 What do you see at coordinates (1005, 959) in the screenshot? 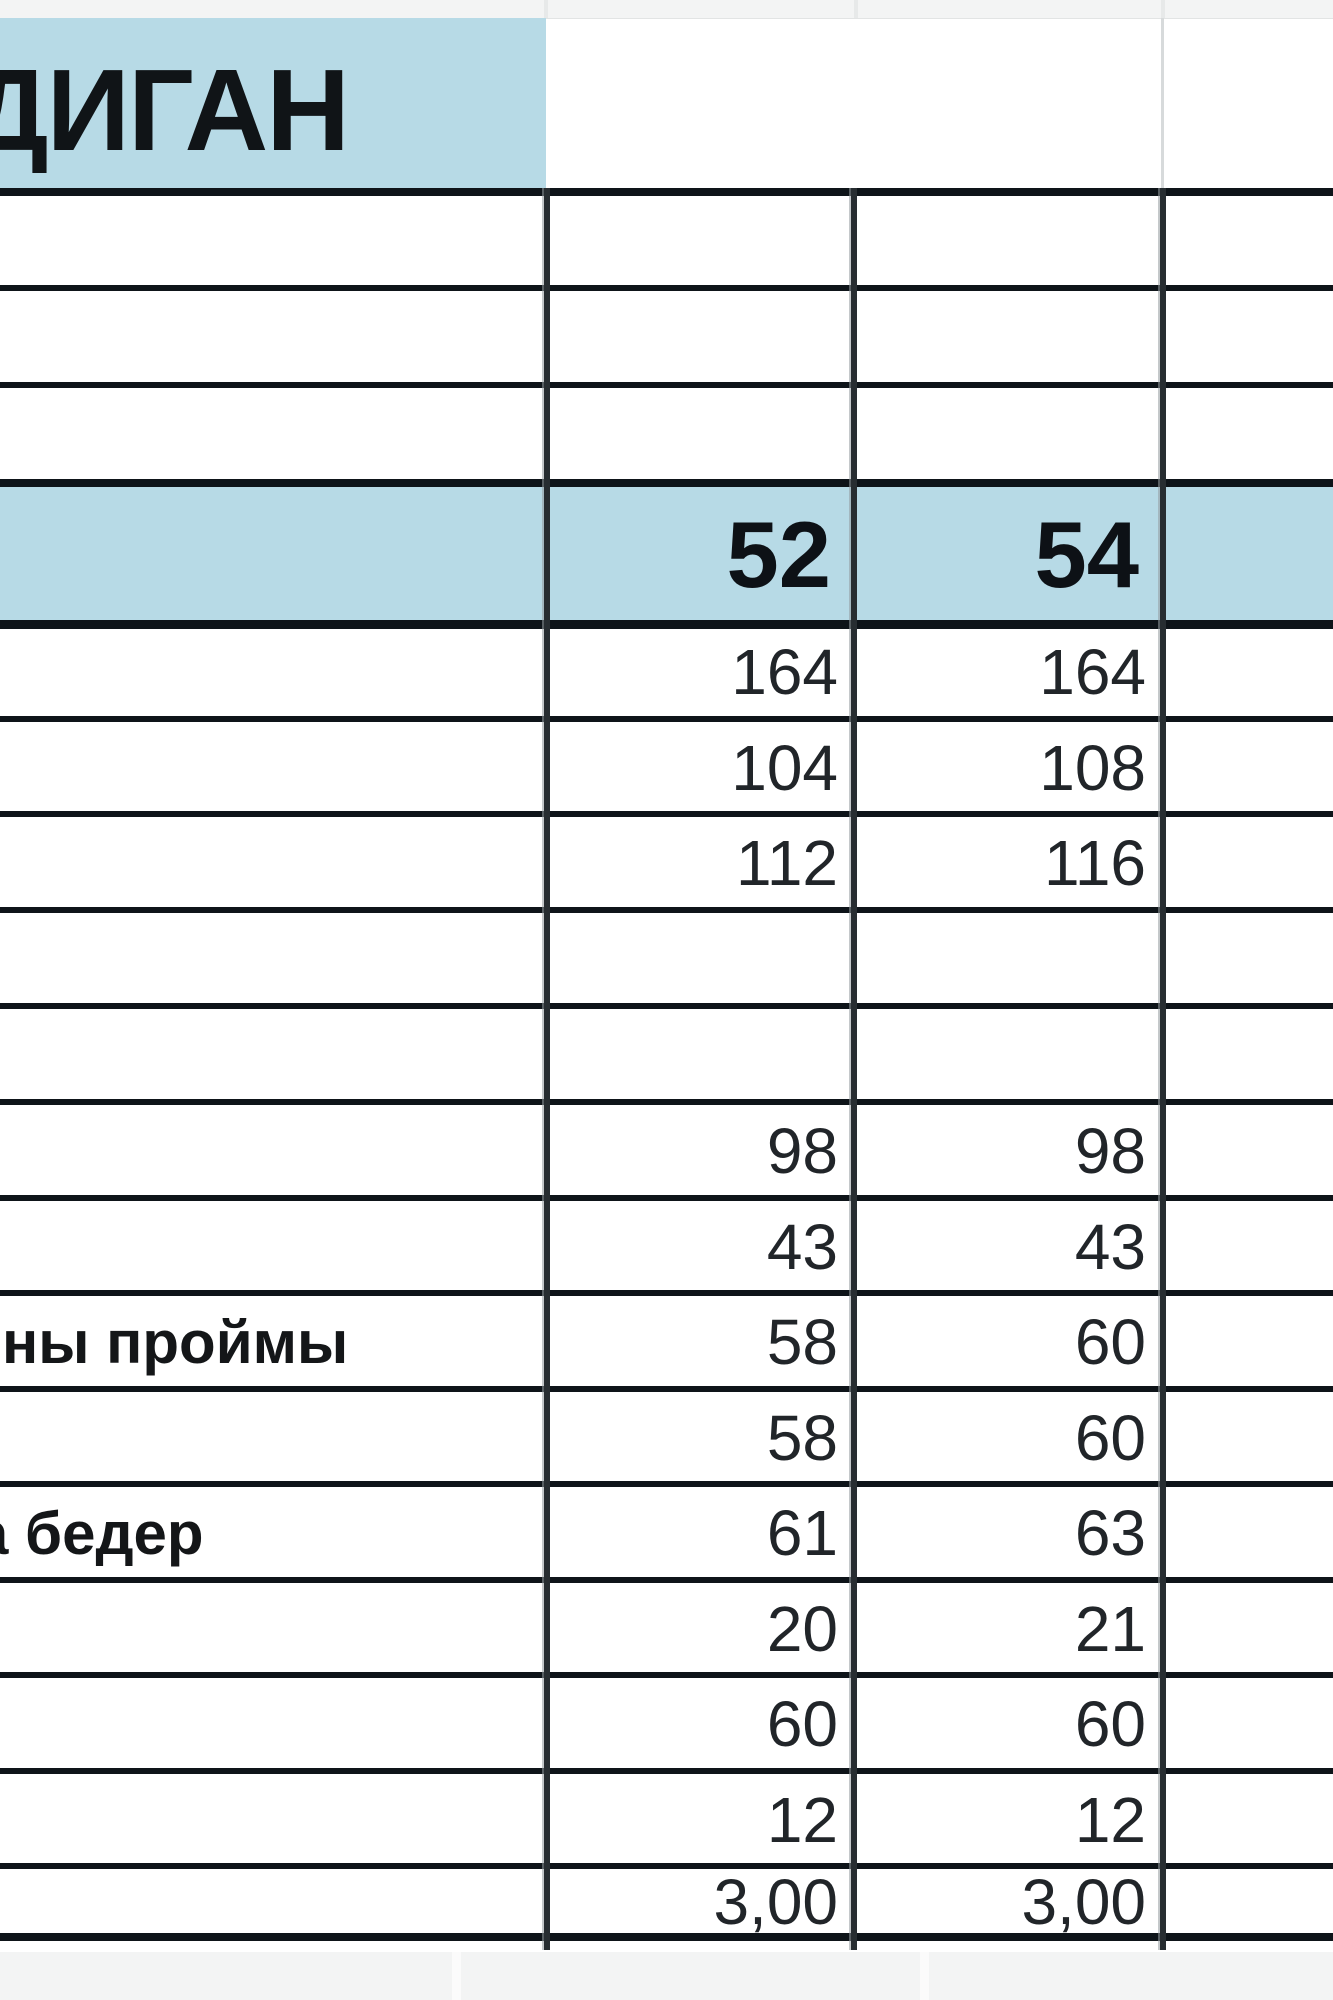
I see `value-cell-size54-row3` at bounding box center [1005, 959].